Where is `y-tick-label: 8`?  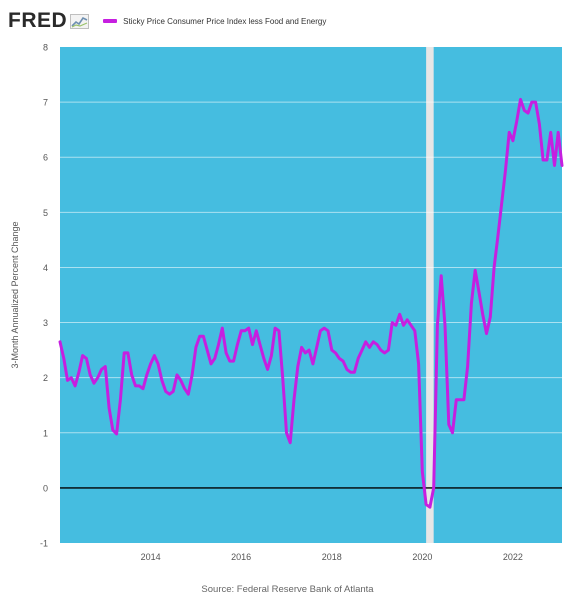
y-tick-label: 8 is located at coordinates (45, 48).